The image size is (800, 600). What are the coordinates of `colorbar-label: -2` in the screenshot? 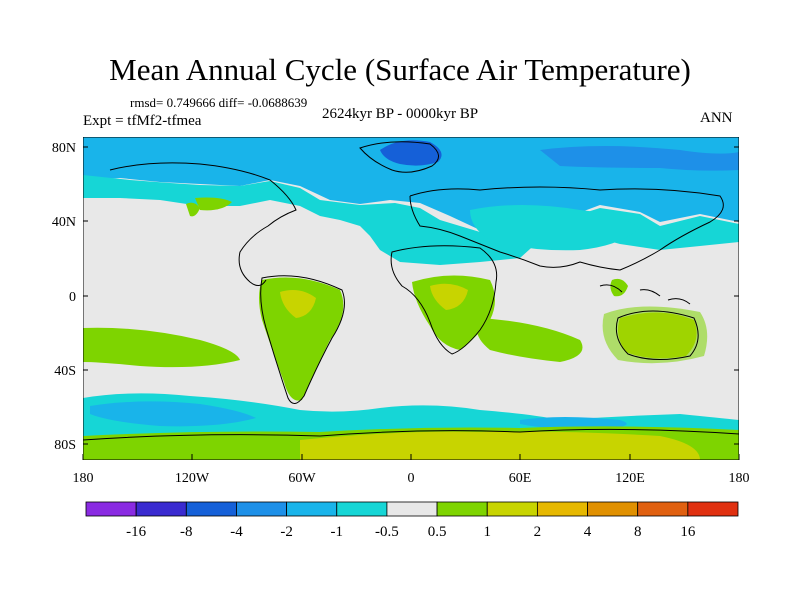 It's located at (286, 532).